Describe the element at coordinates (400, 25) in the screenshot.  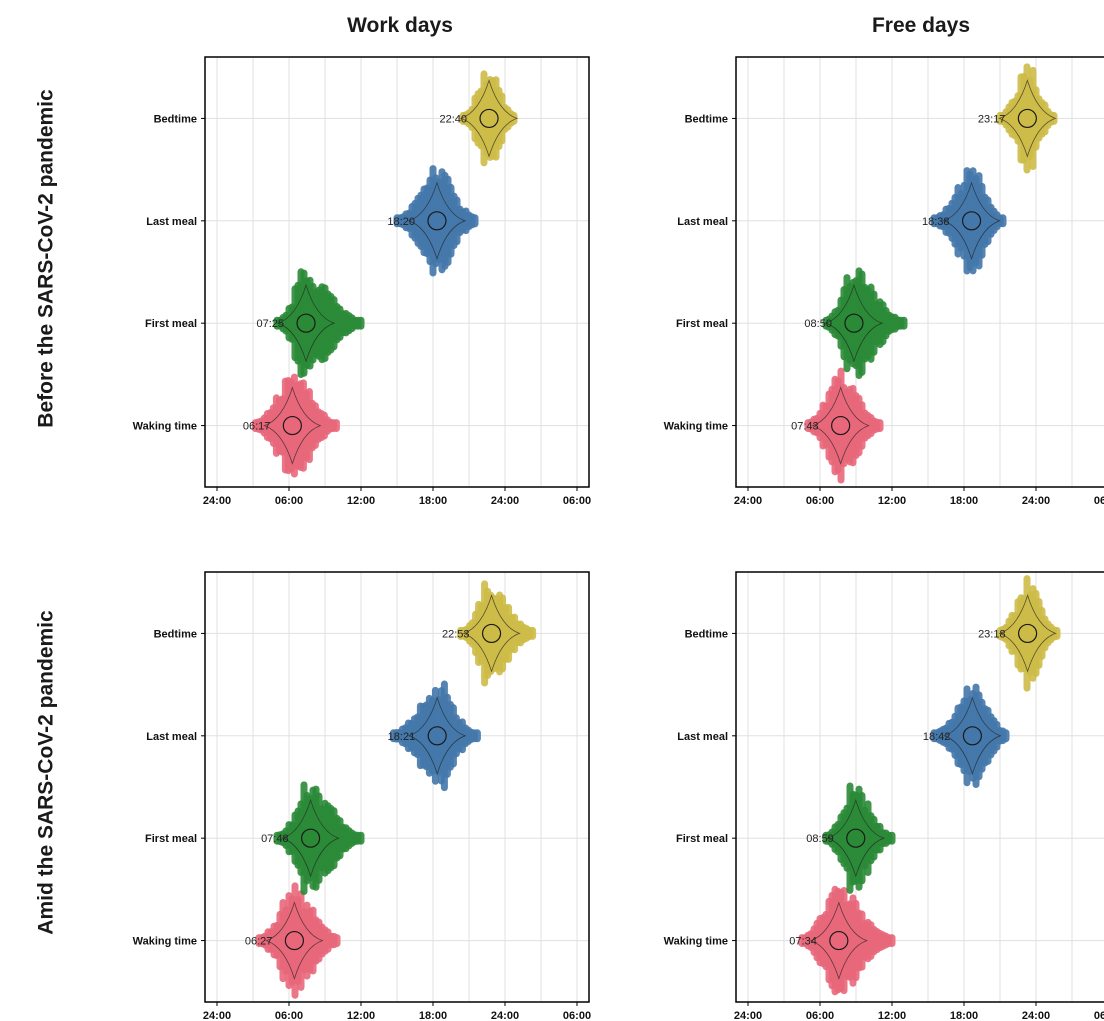
I see `column-title-work-days: Work days` at that location.